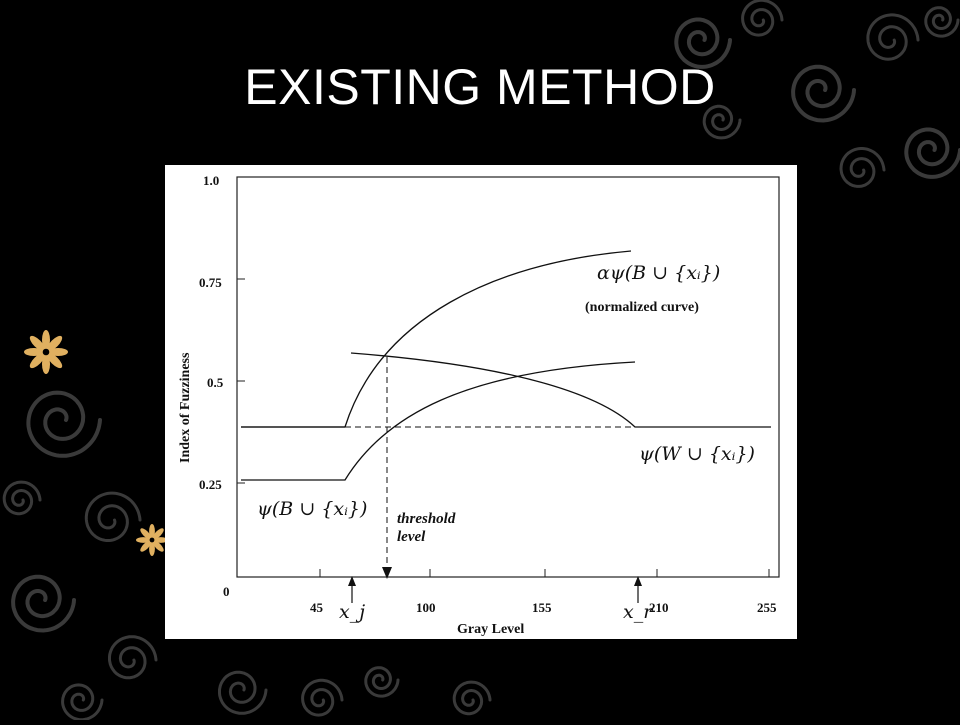 The height and width of the screenshot is (725, 960). What do you see at coordinates (210, 282) in the screenshot?
I see `y-tick-label: 0.75` at bounding box center [210, 282].